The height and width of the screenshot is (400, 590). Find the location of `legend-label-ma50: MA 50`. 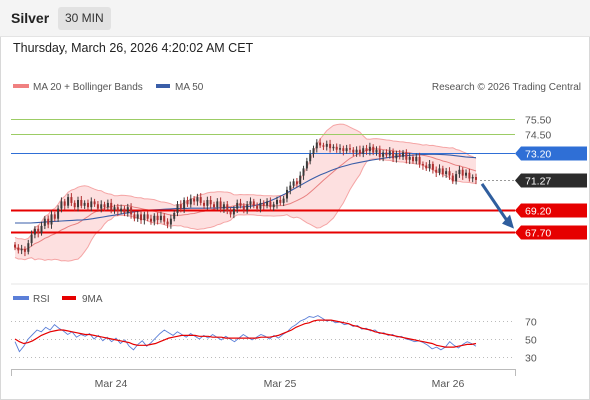

legend-label-ma50: MA 50 is located at coordinates (189, 87).